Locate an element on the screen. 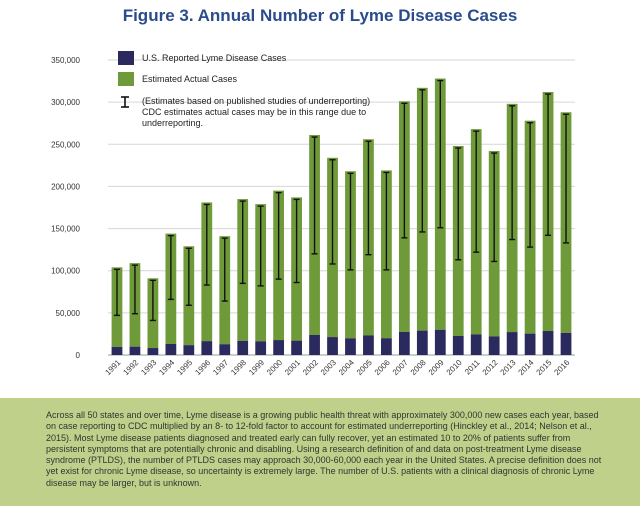 Image resolution: width=640 pixels, height=506 pixels. y-tick-label: 250,000 is located at coordinates (65, 144).